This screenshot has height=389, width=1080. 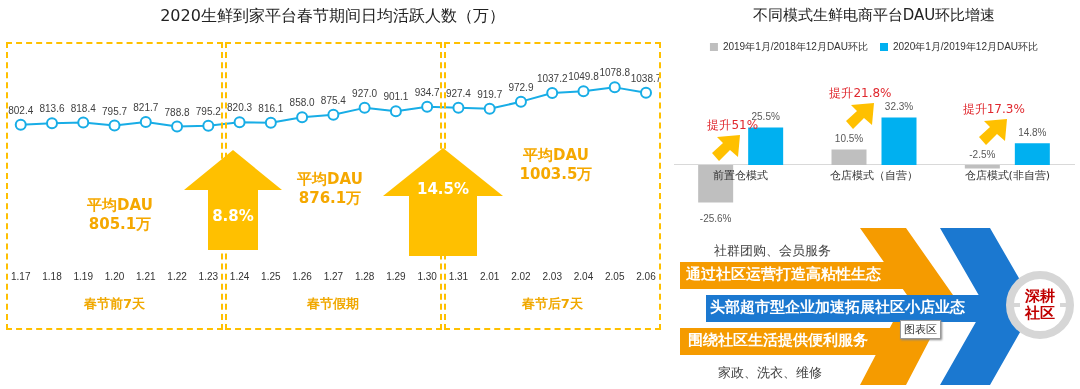 What do you see at coordinates (443, 189) in the screenshot?
I see `text: 14.5%` at bounding box center [443, 189].